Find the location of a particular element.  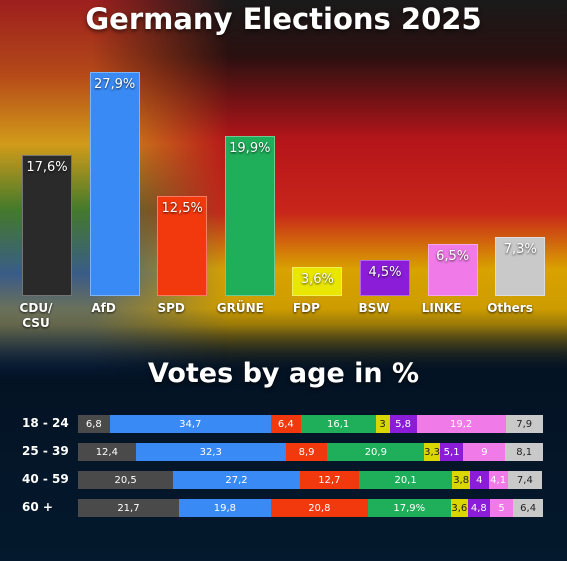

chart-title: Germany Elections 2025 is located at coordinates (283, 19).